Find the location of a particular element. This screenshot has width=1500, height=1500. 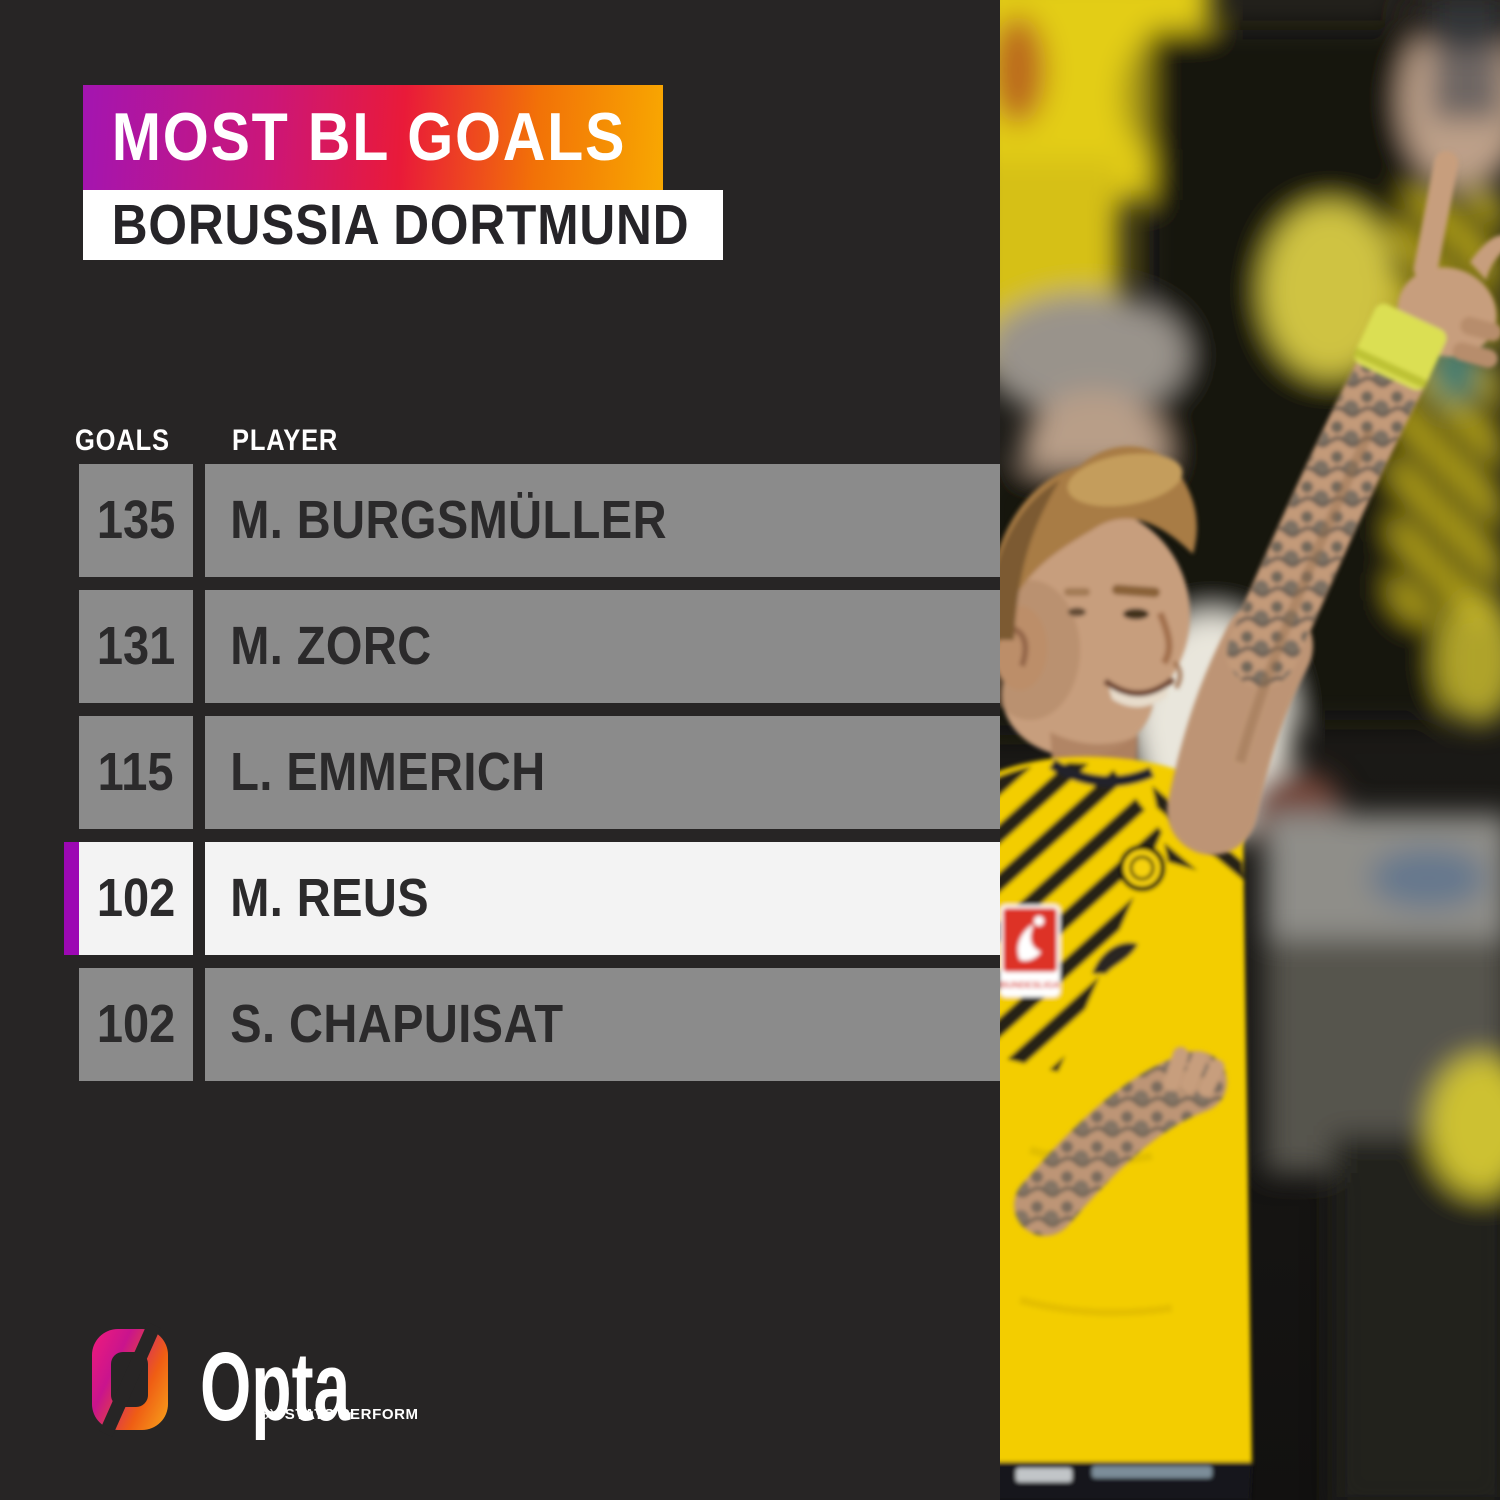

player-head is located at coordinates (1098, 624).